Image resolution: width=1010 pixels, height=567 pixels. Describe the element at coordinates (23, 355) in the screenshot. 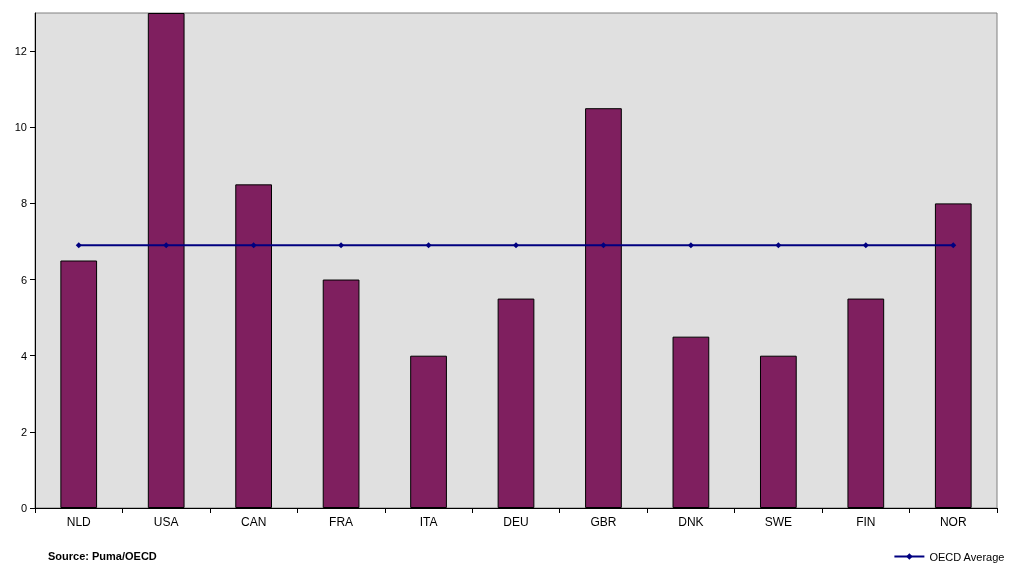

I see `y-tick-label: 4` at that location.